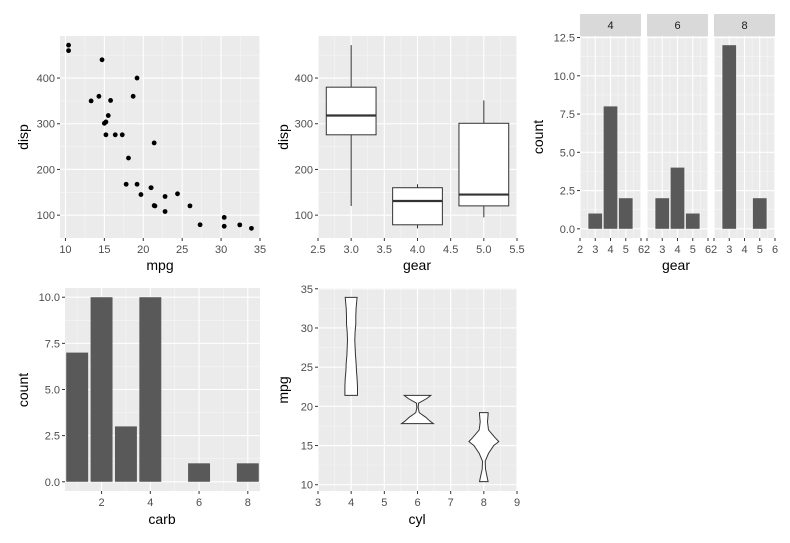 This screenshot has width=790, height=543. What do you see at coordinates (516, 250) in the screenshot?
I see `boxplot-x-tick-label: 5.5` at bounding box center [516, 250].